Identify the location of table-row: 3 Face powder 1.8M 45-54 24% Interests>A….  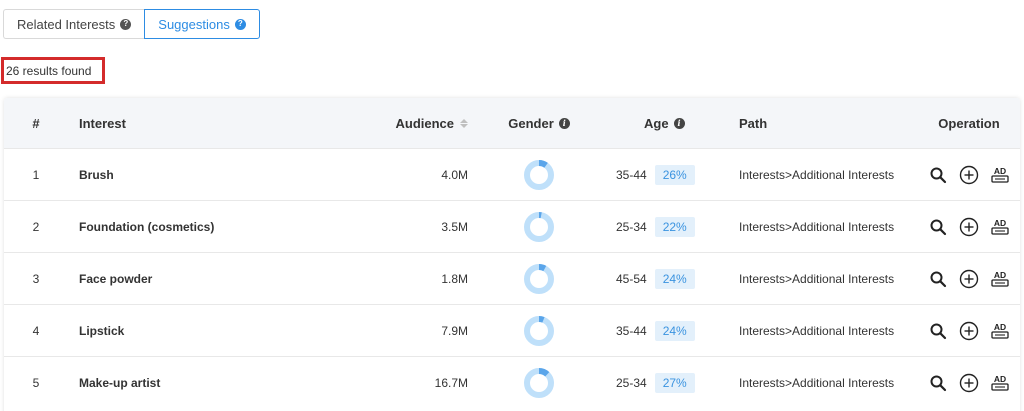
(512, 278).